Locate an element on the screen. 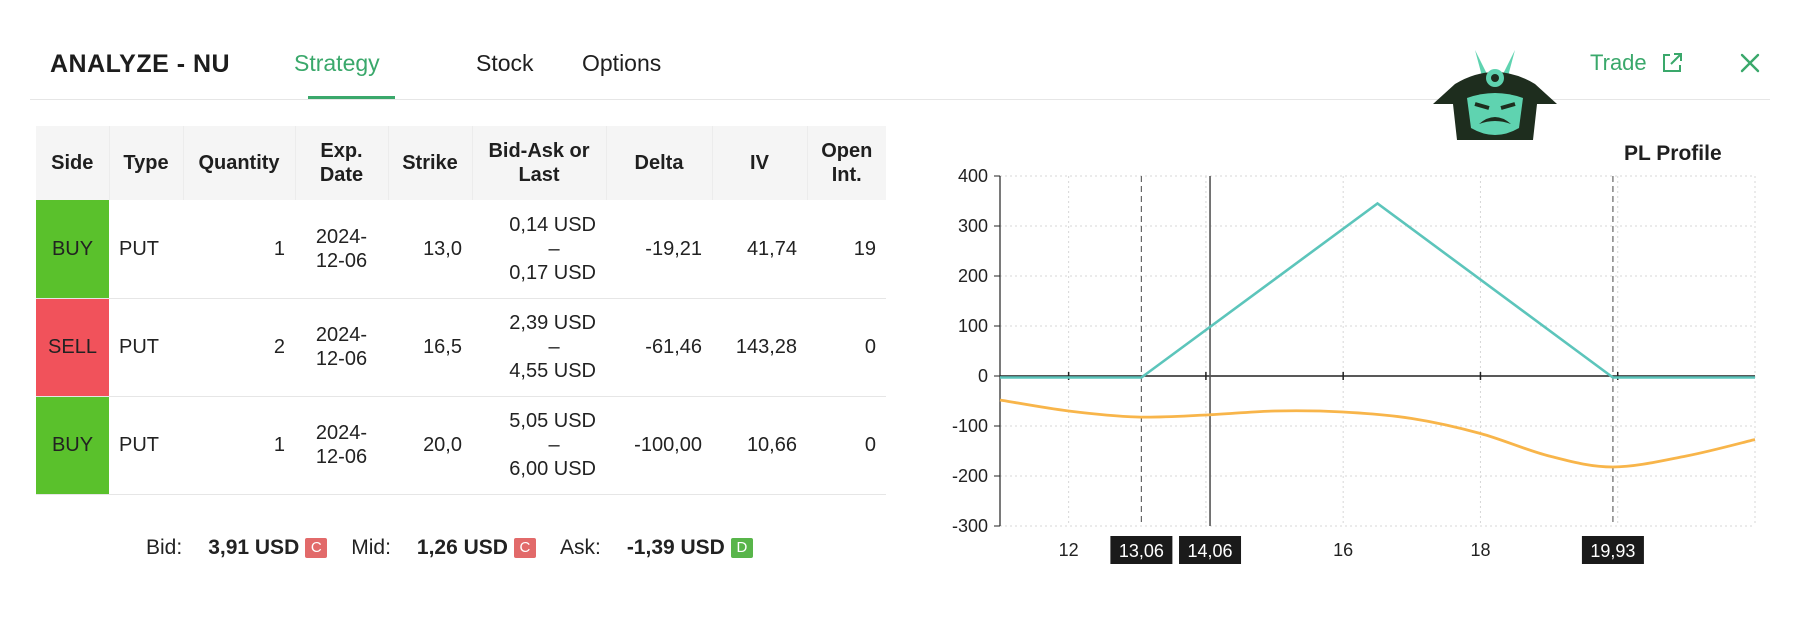 Image resolution: width=1802 pixels, height=626 pixels. bid-ask-cell: 0,14 USD – 0,17 USD is located at coordinates (539, 249).